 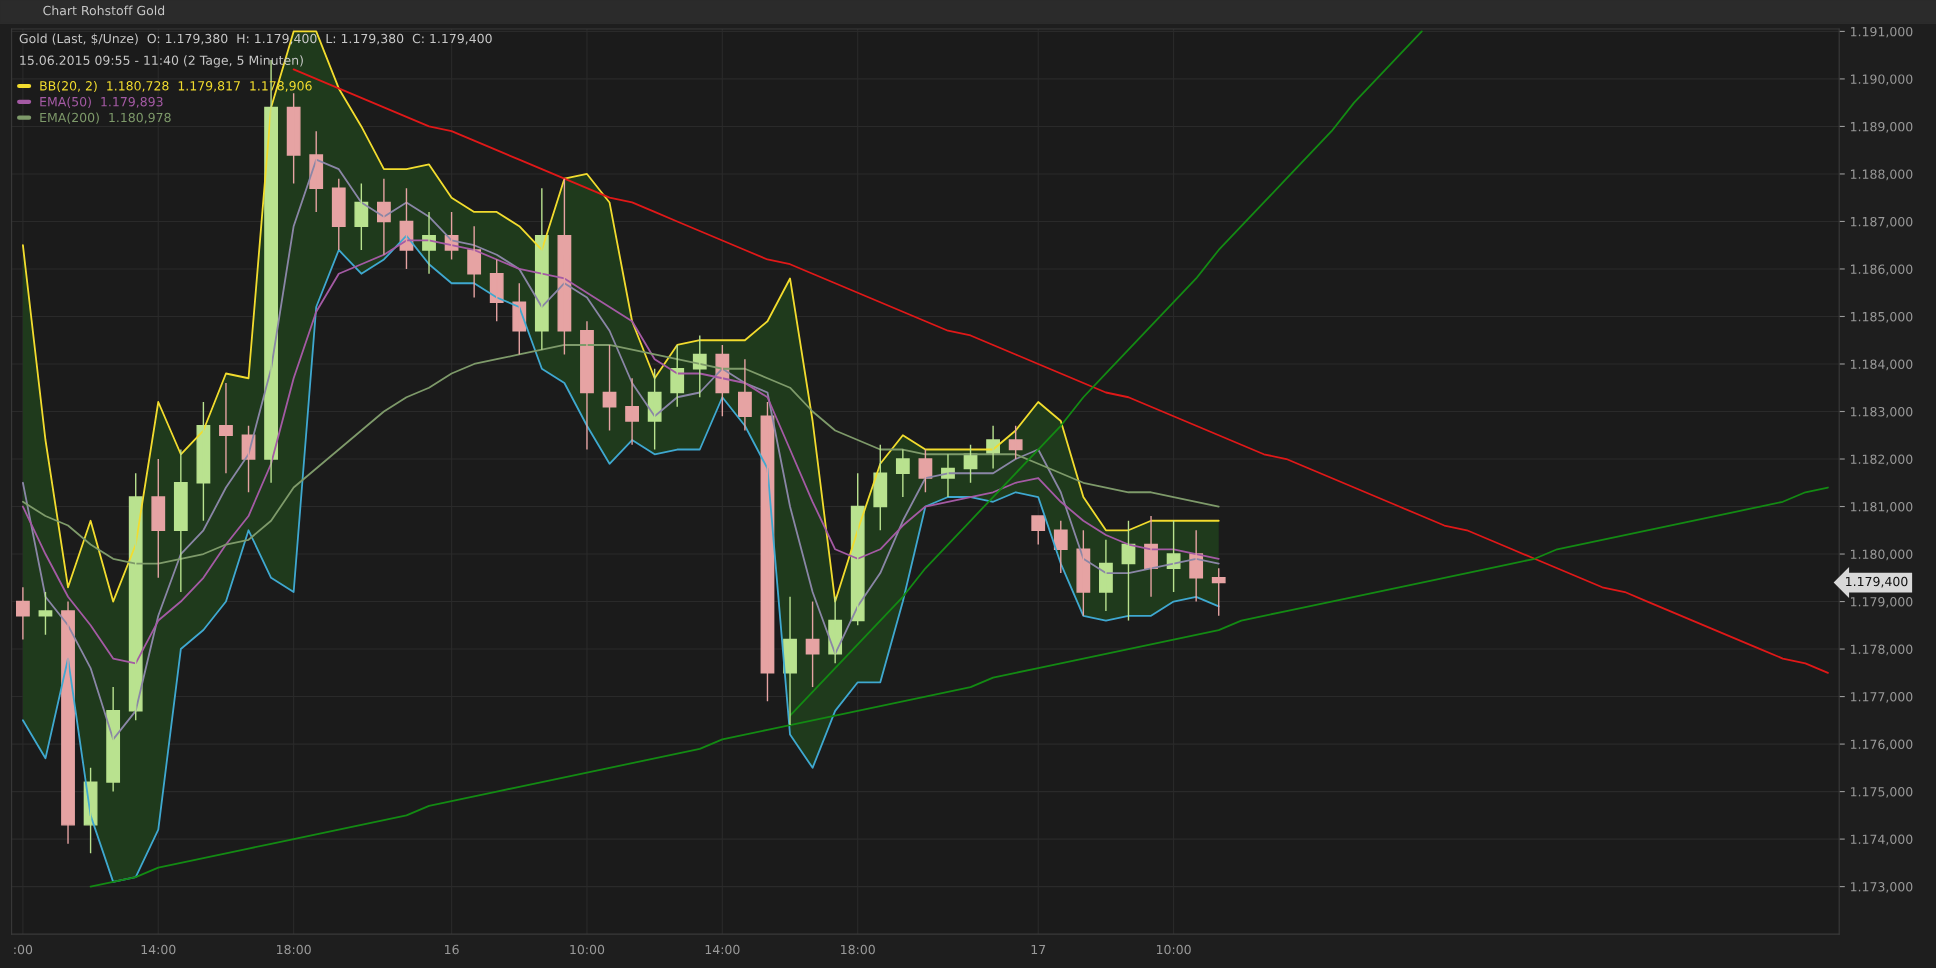 I want to click on y-tick-label: 1.186,000, so click(x=1881, y=270).